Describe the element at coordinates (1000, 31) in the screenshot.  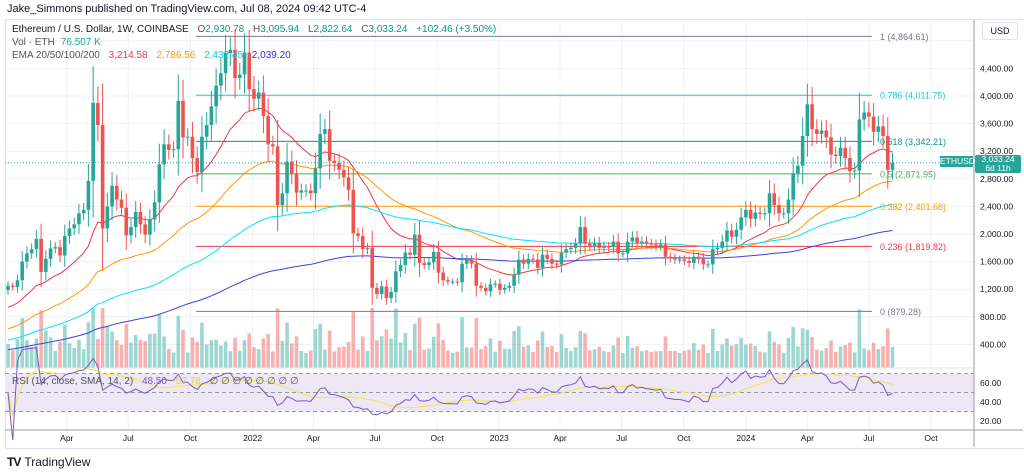
I see `currency-button: USD` at that location.